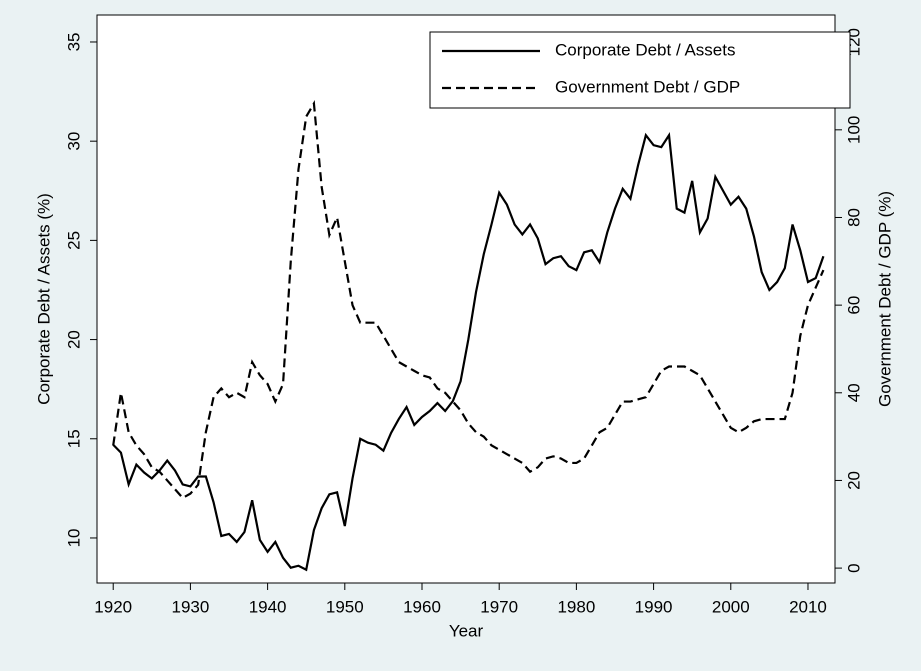 The height and width of the screenshot is (671, 921). Describe the element at coordinates (499, 606) in the screenshot. I see `x-tick-label: 1970` at that location.